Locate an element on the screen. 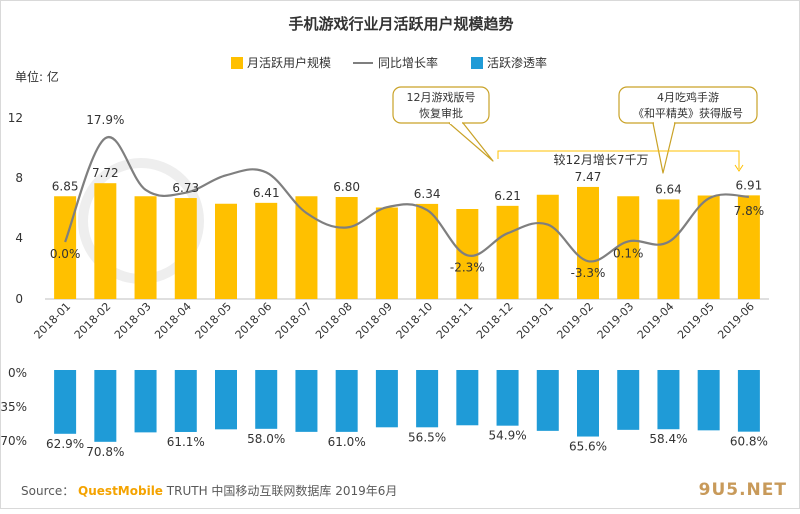 The width and height of the screenshot is (800, 514). annotation-text: 恢复审批 is located at coordinates (441, 113).